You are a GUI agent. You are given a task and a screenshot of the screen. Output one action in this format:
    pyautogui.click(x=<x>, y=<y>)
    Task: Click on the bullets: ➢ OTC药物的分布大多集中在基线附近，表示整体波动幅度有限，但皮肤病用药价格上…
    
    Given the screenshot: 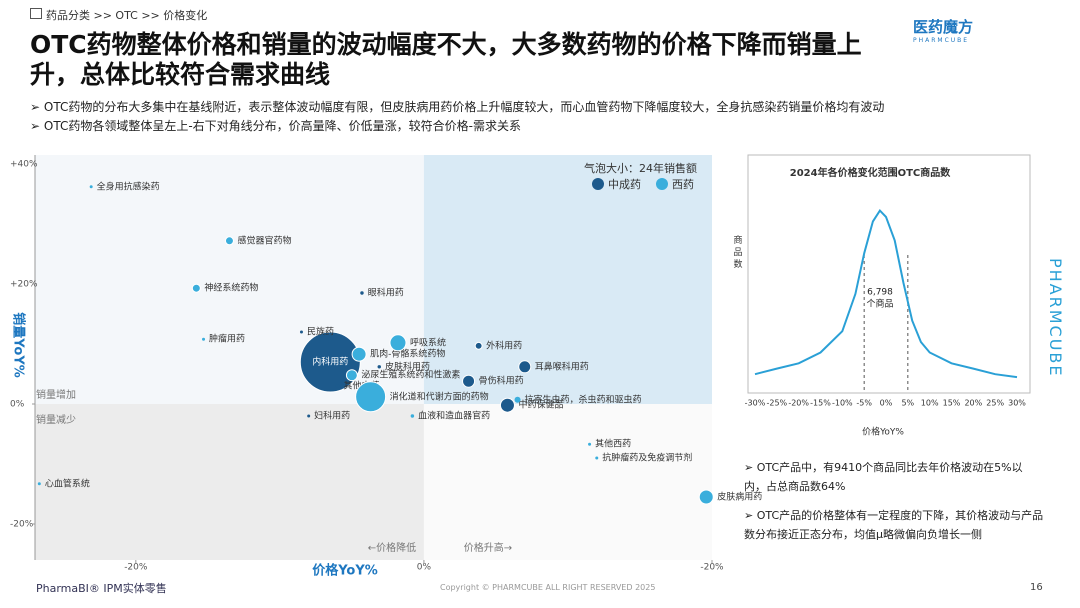 What is the action you would take?
    pyautogui.click(x=540, y=117)
    